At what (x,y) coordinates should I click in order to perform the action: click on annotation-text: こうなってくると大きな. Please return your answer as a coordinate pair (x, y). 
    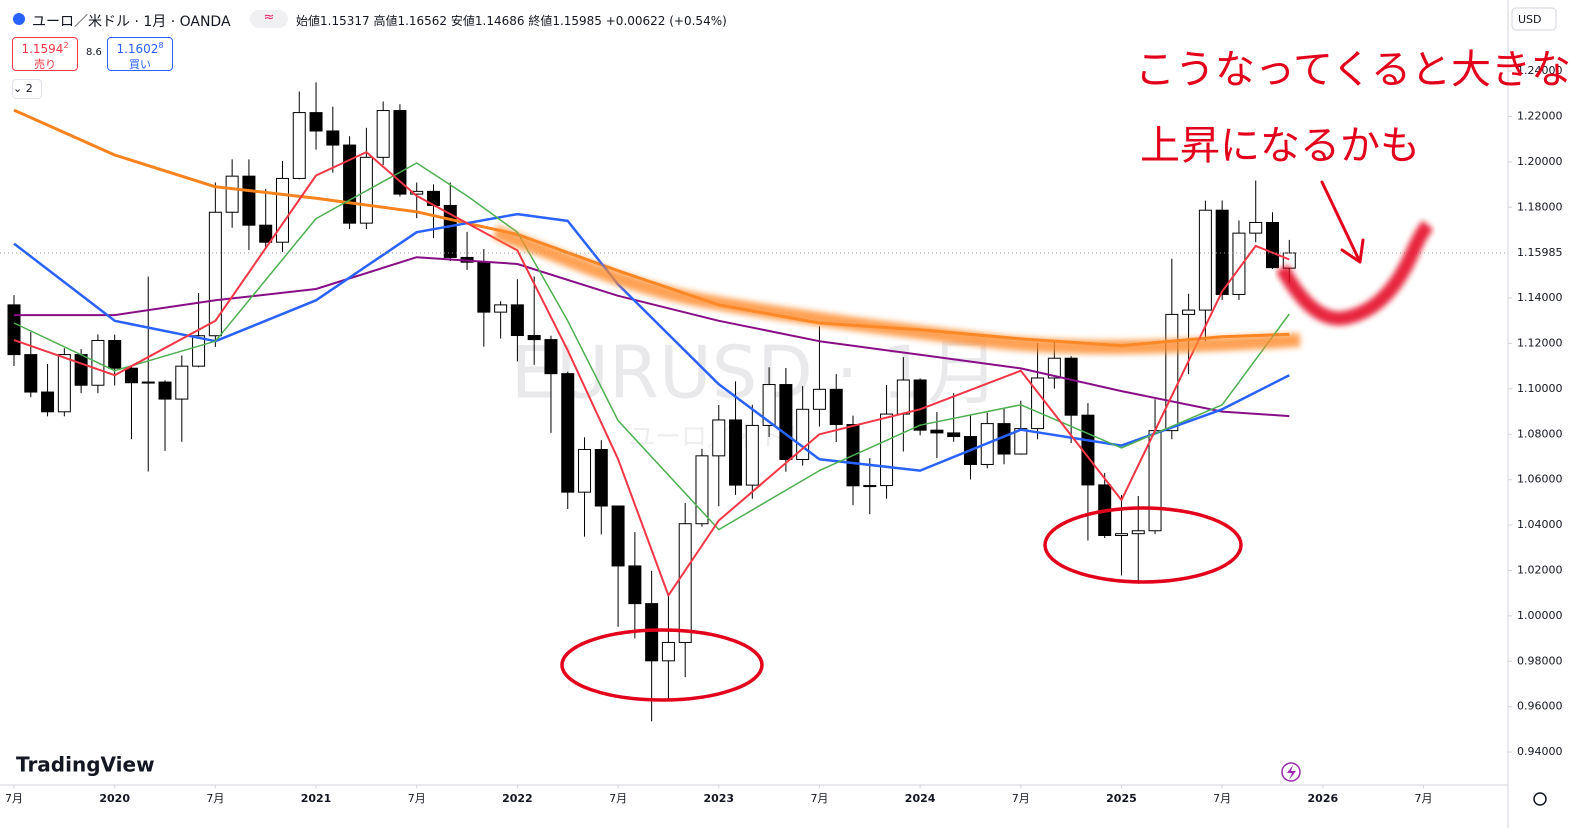
    Looking at the image, I should click on (1353, 70).